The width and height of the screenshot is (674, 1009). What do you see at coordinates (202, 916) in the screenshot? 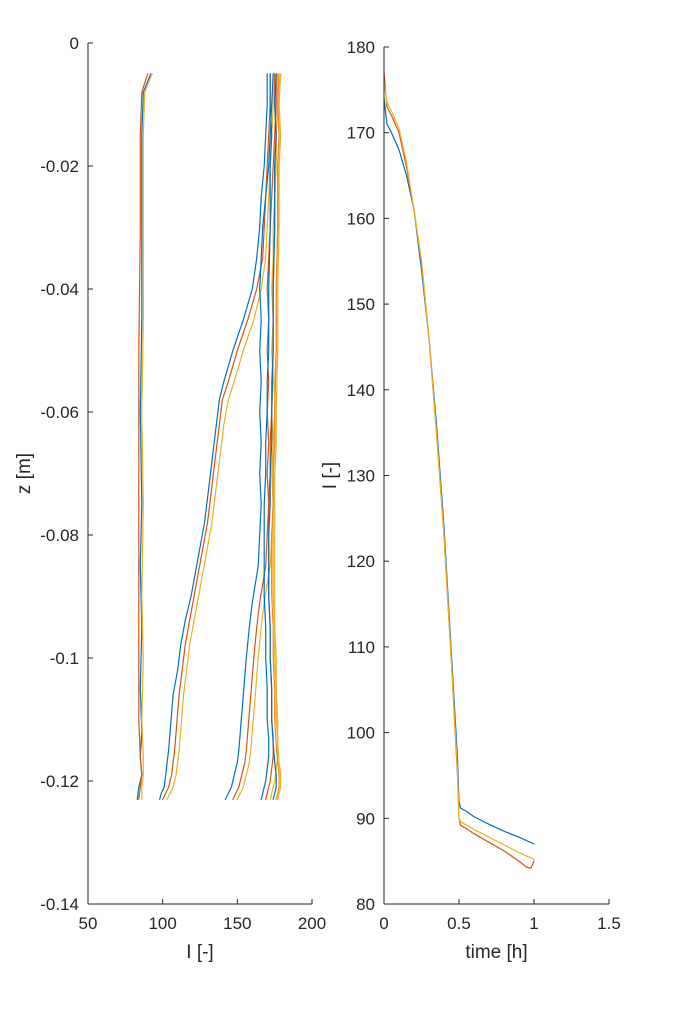
I see `x-axis: 50 100 150 200` at bounding box center [202, 916].